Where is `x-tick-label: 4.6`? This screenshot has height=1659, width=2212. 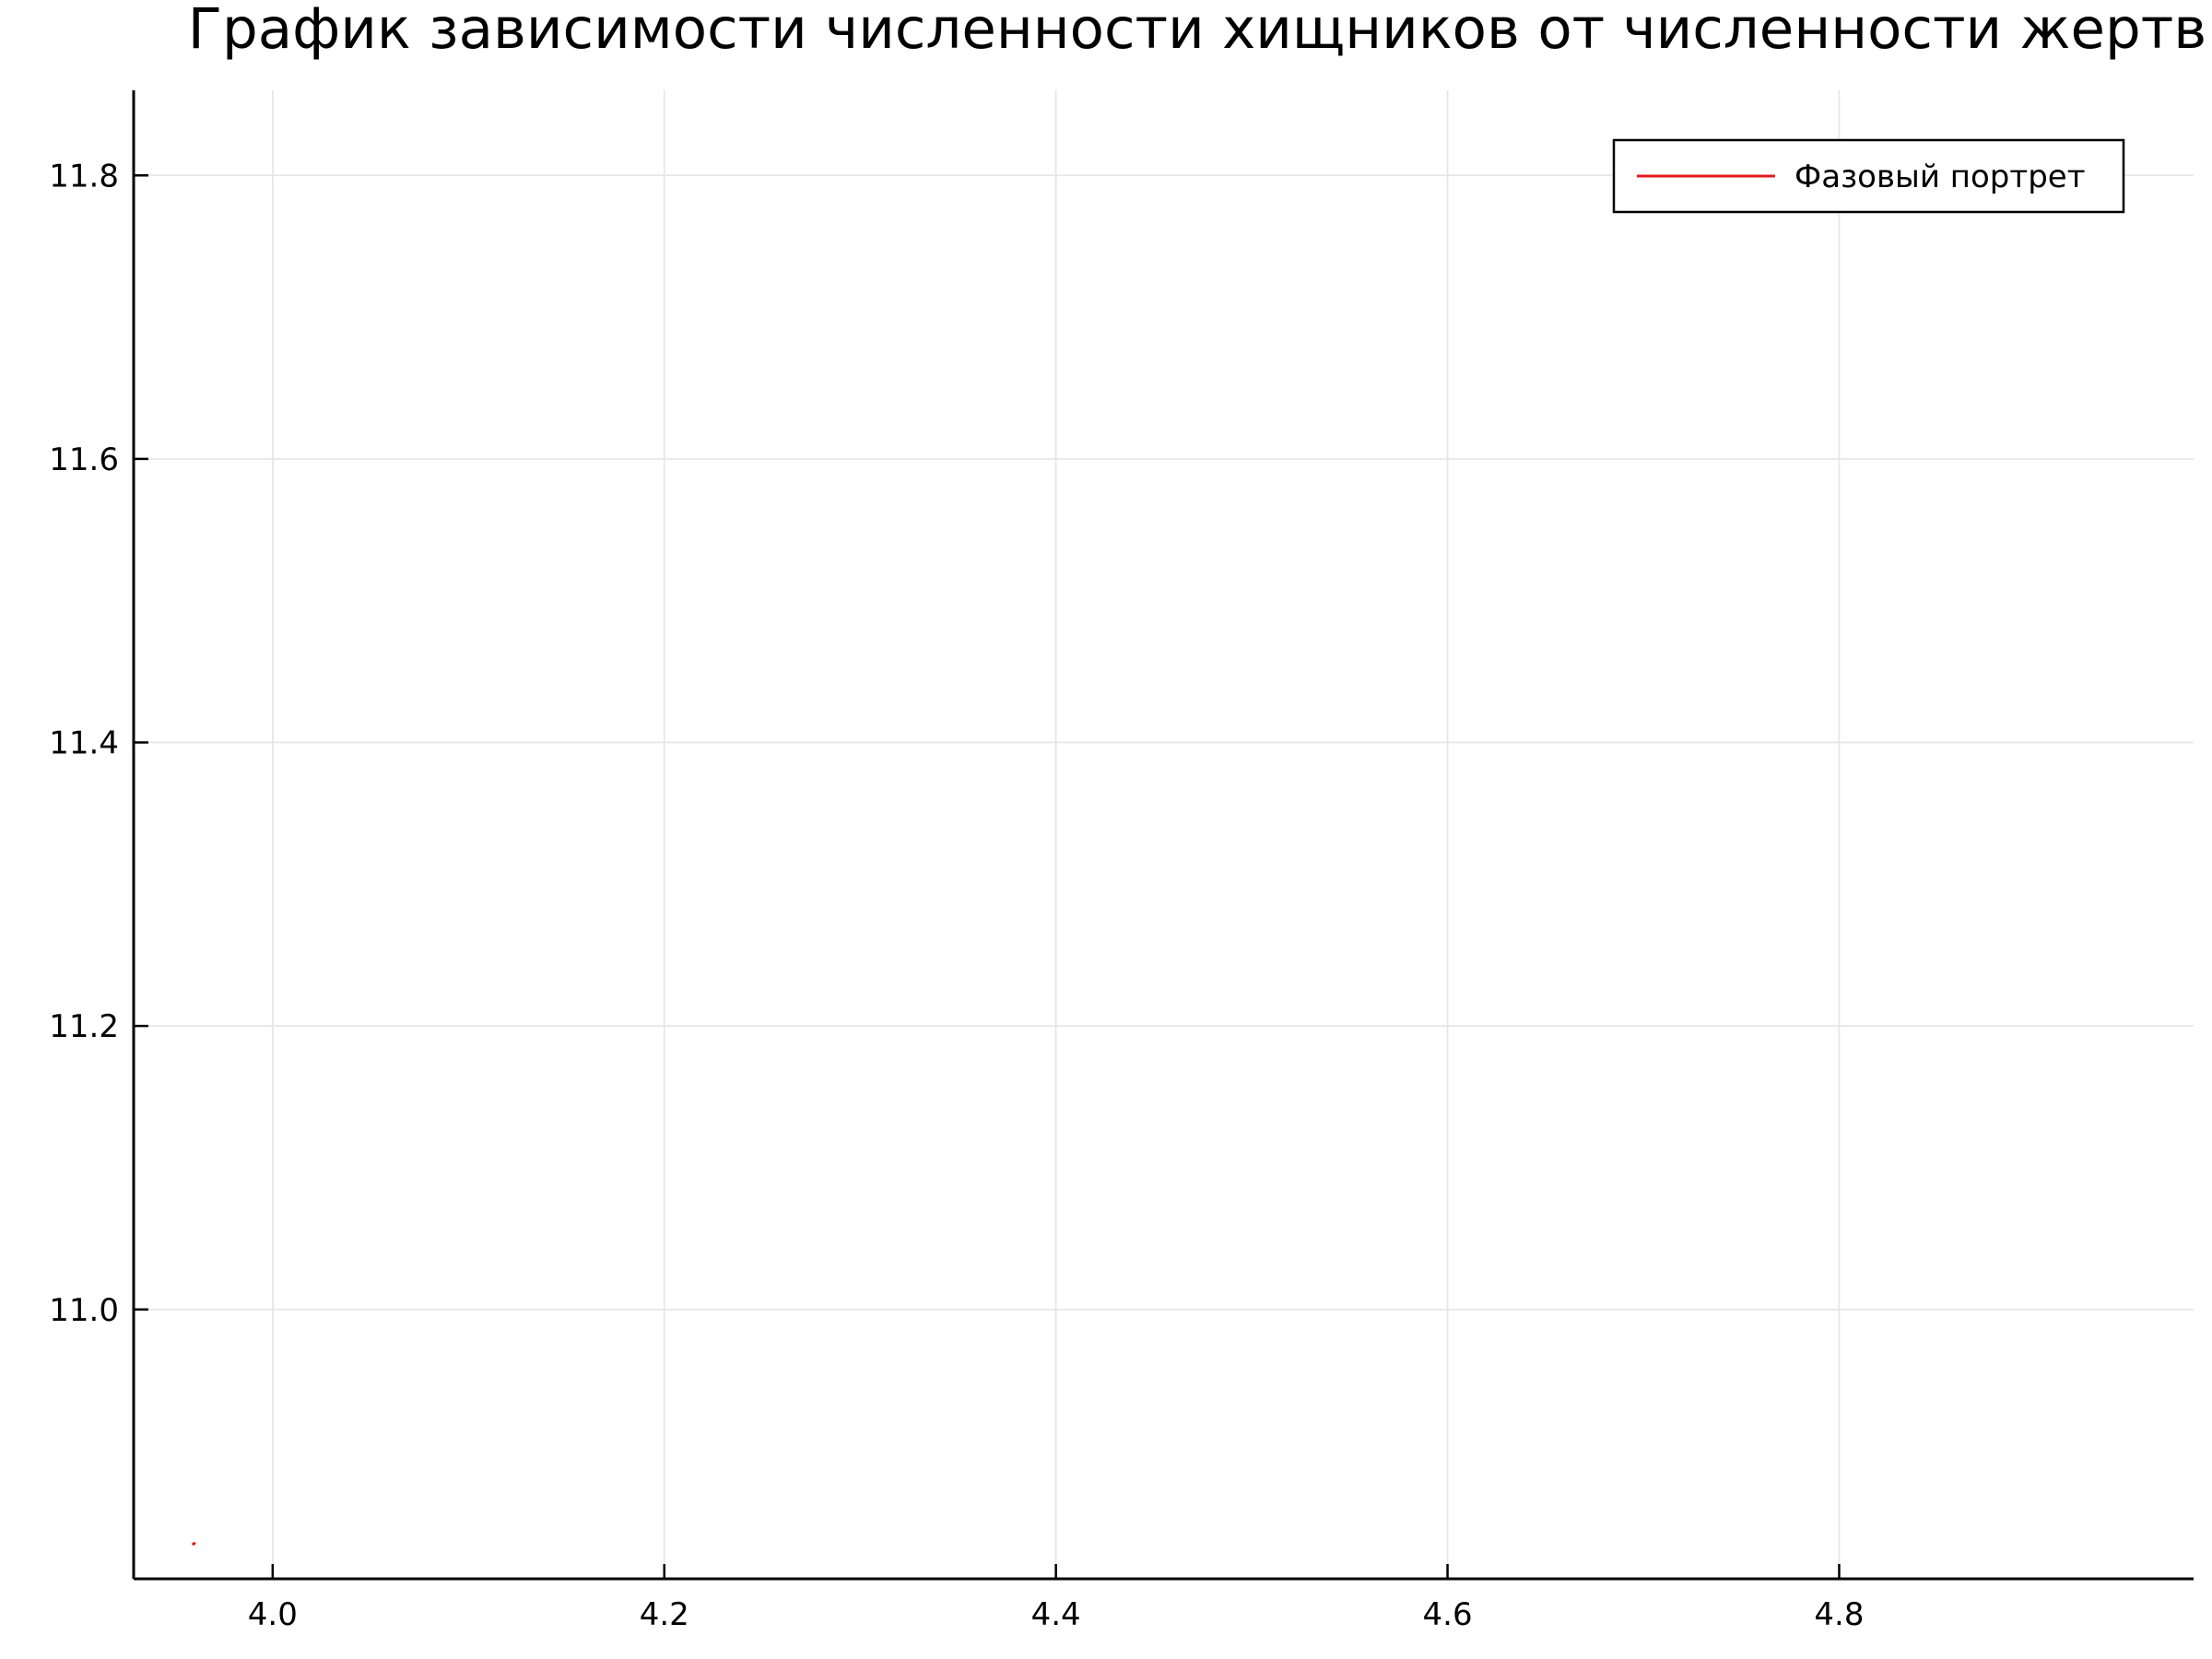 x-tick-label: 4.6 is located at coordinates (1448, 1614).